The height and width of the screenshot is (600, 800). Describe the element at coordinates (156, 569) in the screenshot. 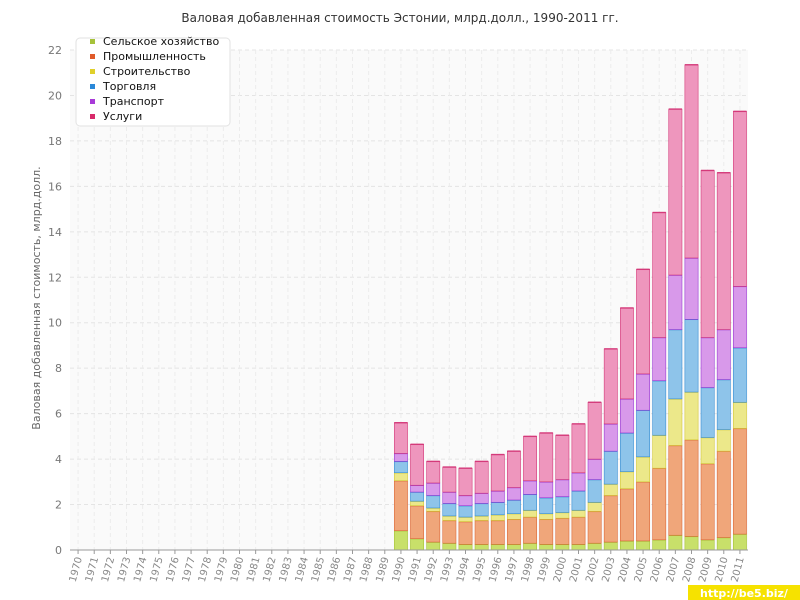

I see `x-tick-label: 1975` at that location.